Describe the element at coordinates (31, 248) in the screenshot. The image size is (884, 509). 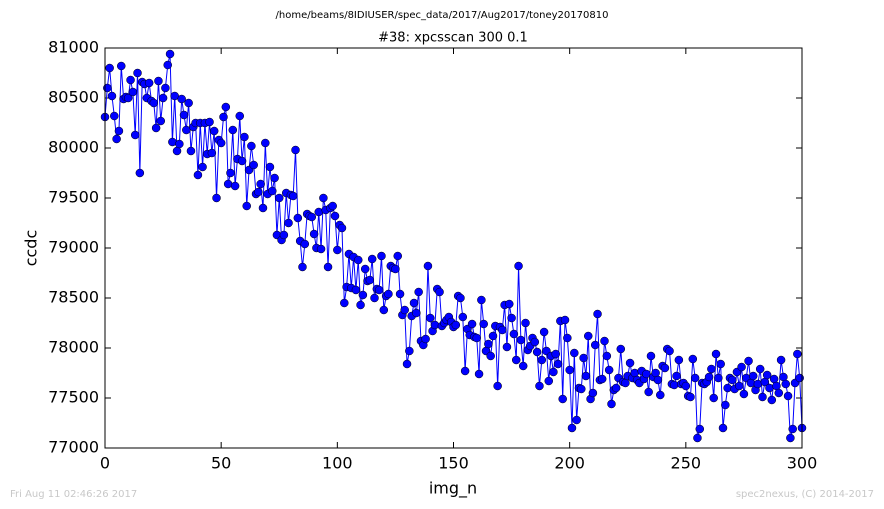
I see `y-axis-label: ccdc` at that location.